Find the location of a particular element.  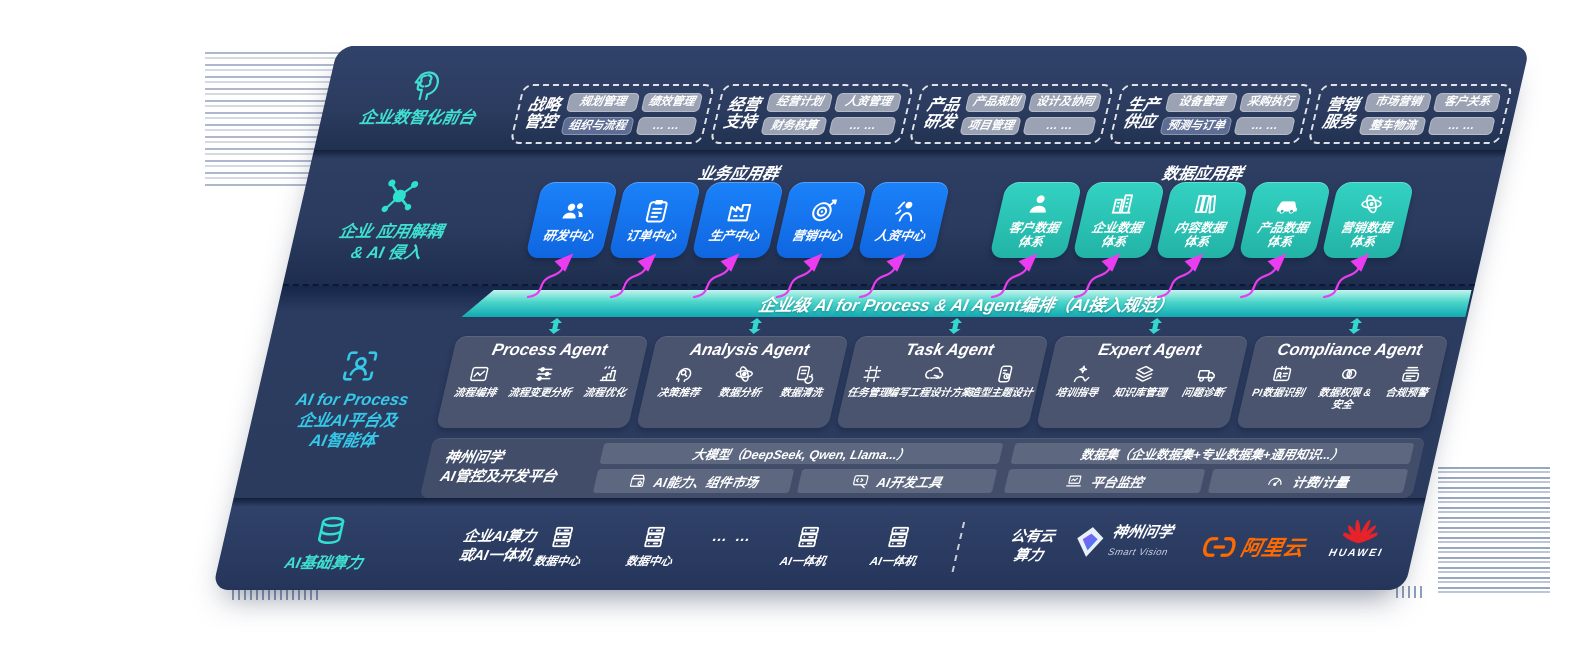

front-rail: 企业数智化前台 is located at coordinates (422, 96).